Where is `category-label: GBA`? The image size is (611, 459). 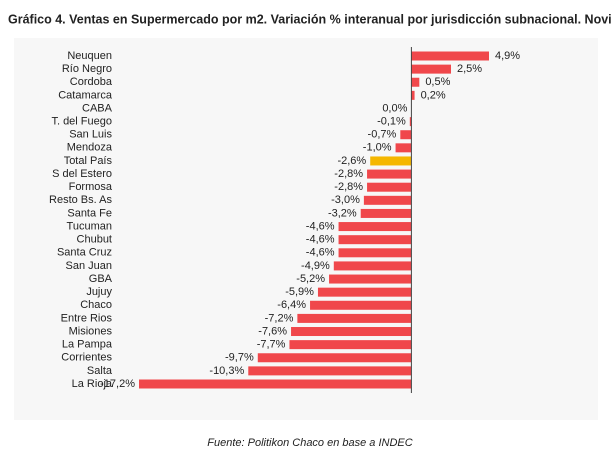
category-label: GBA is located at coordinates (101, 279).